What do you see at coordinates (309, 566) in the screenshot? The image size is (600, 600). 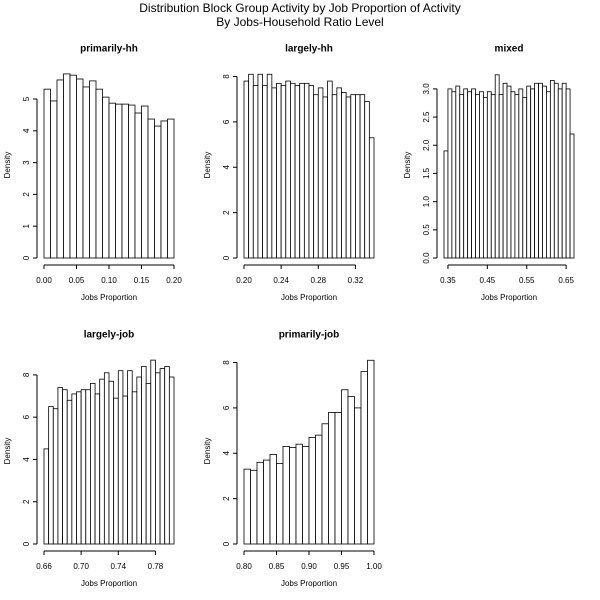 I see `x-tick-label: 0.90` at bounding box center [309, 566].